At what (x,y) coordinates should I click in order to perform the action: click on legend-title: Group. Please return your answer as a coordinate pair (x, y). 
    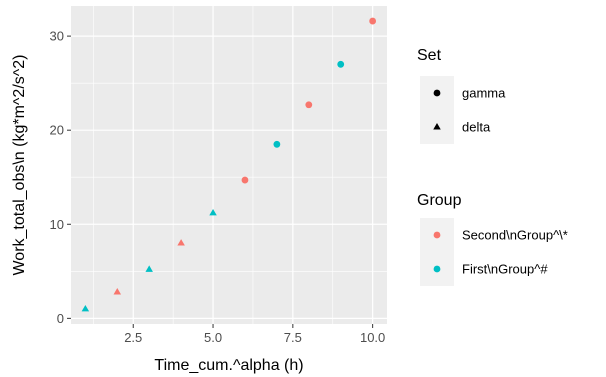
    Looking at the image, I should click on (439, 200).